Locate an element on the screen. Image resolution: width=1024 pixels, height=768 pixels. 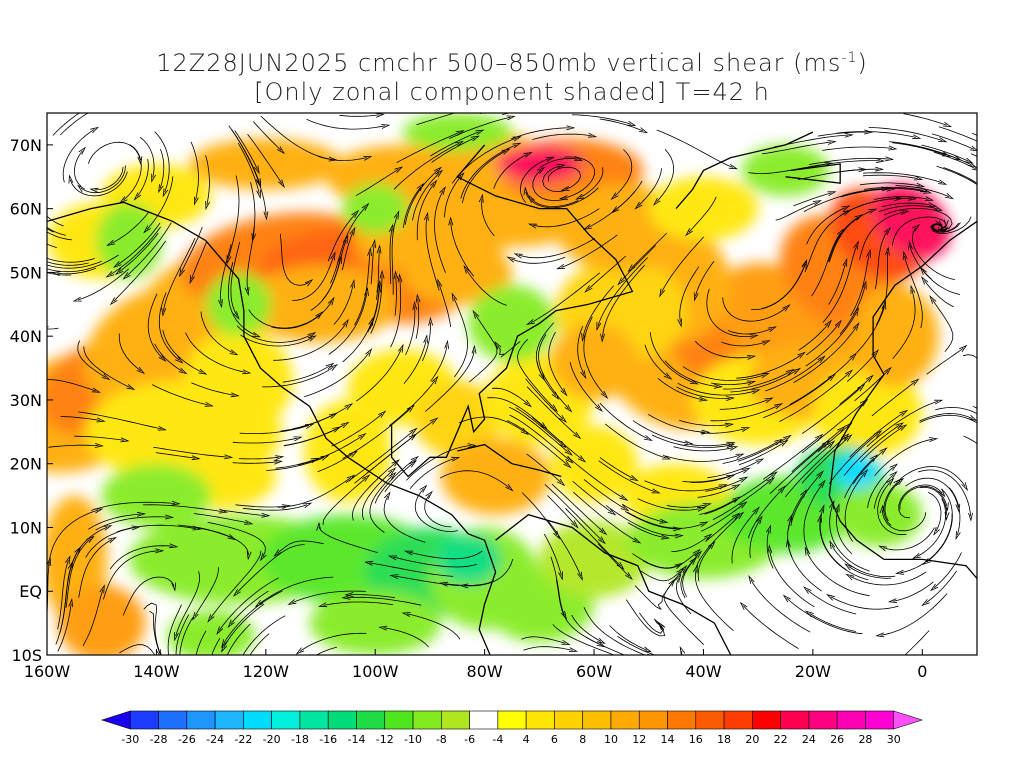
latitude-labels: 70N 60N 50N 40N 30N 20N 10N EQ 10S is located at coordinates (31, 400).